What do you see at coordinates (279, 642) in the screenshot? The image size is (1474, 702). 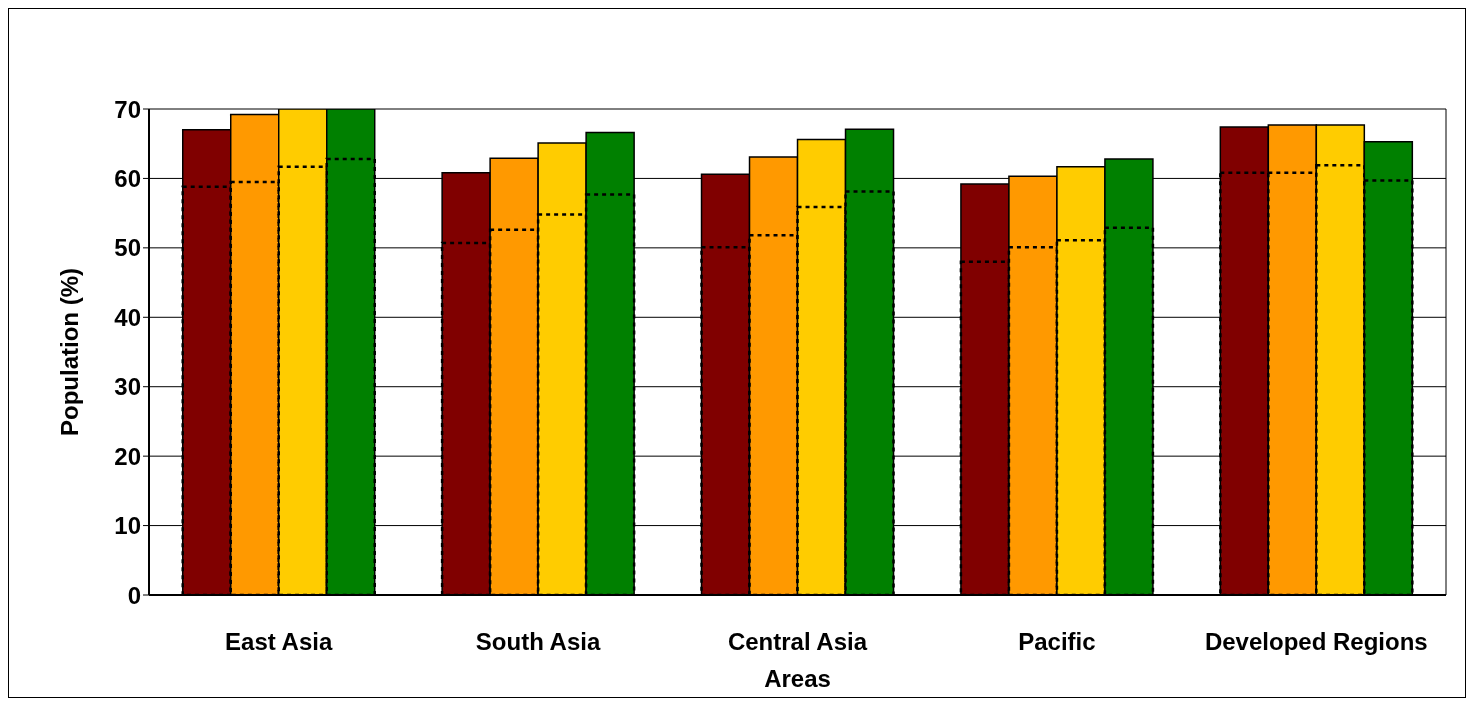 I see `x-tick-label: East Asia` at bounding box center [279, 642].